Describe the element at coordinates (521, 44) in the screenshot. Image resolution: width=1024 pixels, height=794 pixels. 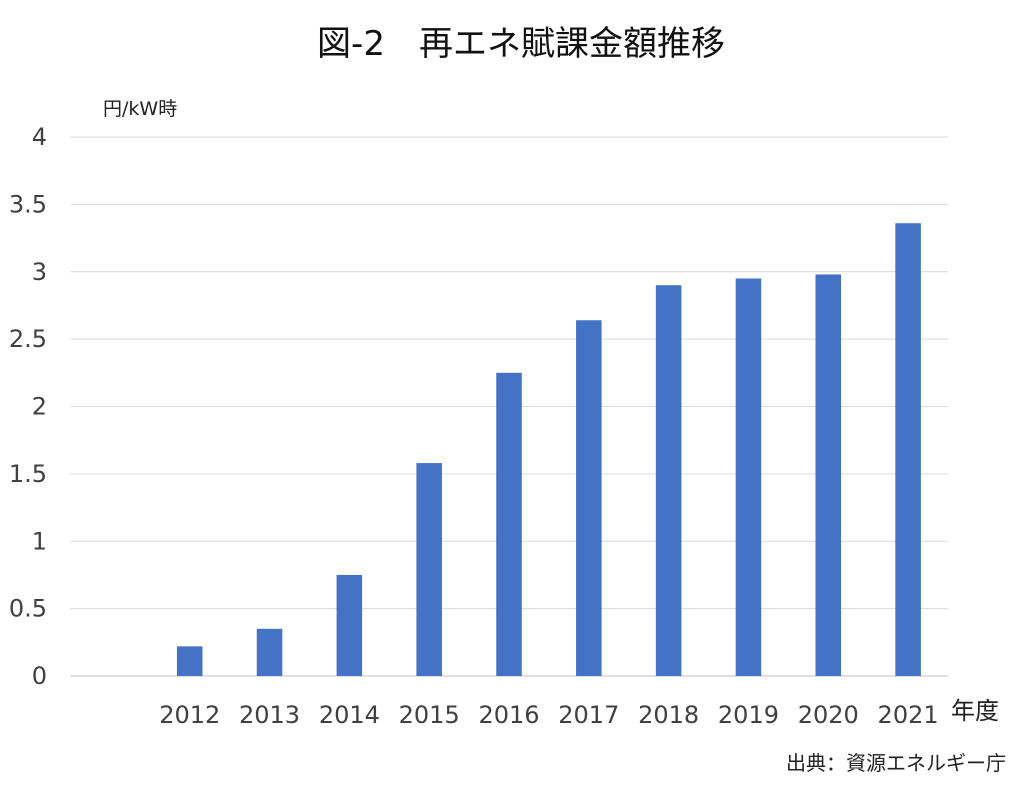
I see `chart-title: 図-2 再エネ賦課金額推移` at that location.